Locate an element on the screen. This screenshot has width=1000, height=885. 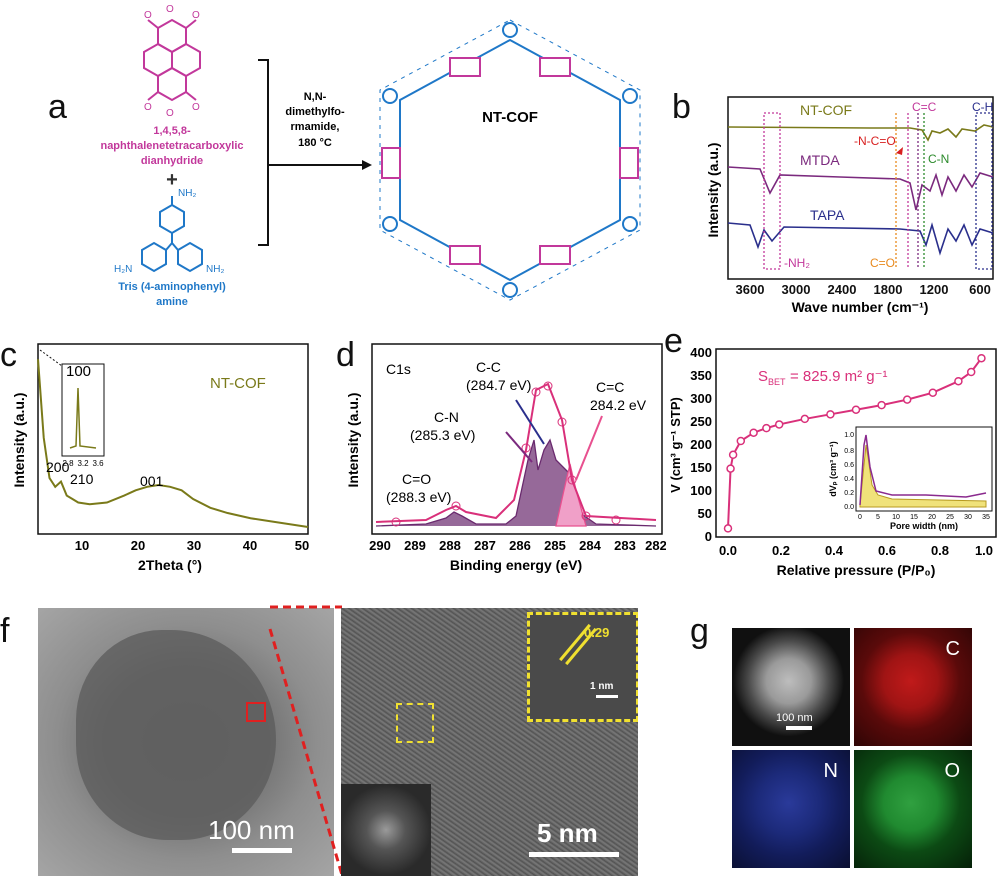
svg-text: 350 is located at coordinates (701, 375).